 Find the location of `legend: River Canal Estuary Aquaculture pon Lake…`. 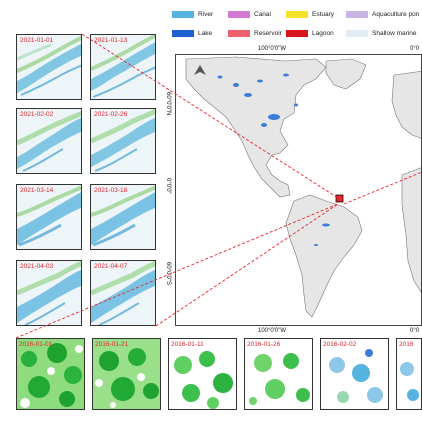

legend: River Canal Estuary Aquaculture pon Lake… is located at coordinates (296, 28).